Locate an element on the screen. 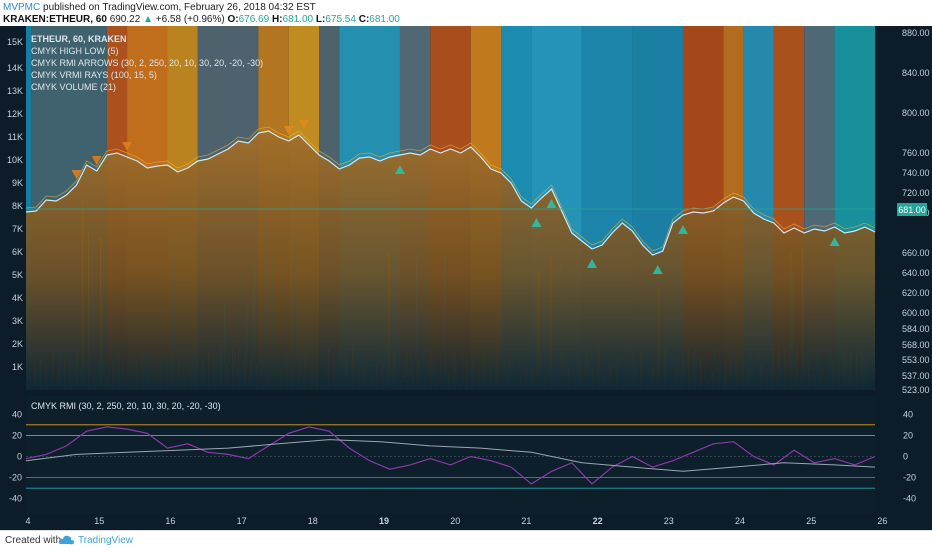 Image resolution: width=932 pixels, height=551 pixels. volume-tick-label: 5K is located at coordinates (17, 275).